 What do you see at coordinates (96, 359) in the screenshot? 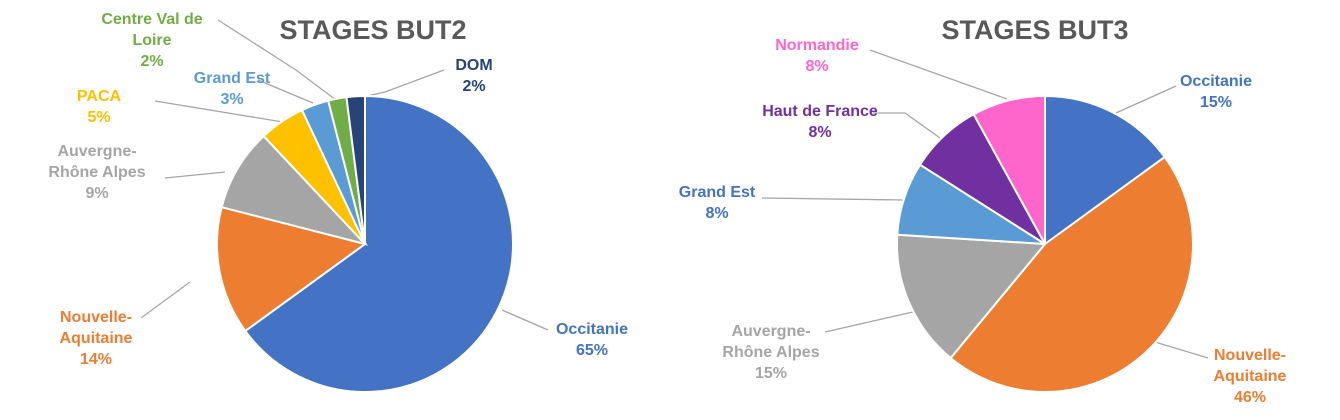
I see `slice-value-label: 14%` at bounding box center [96, 359].